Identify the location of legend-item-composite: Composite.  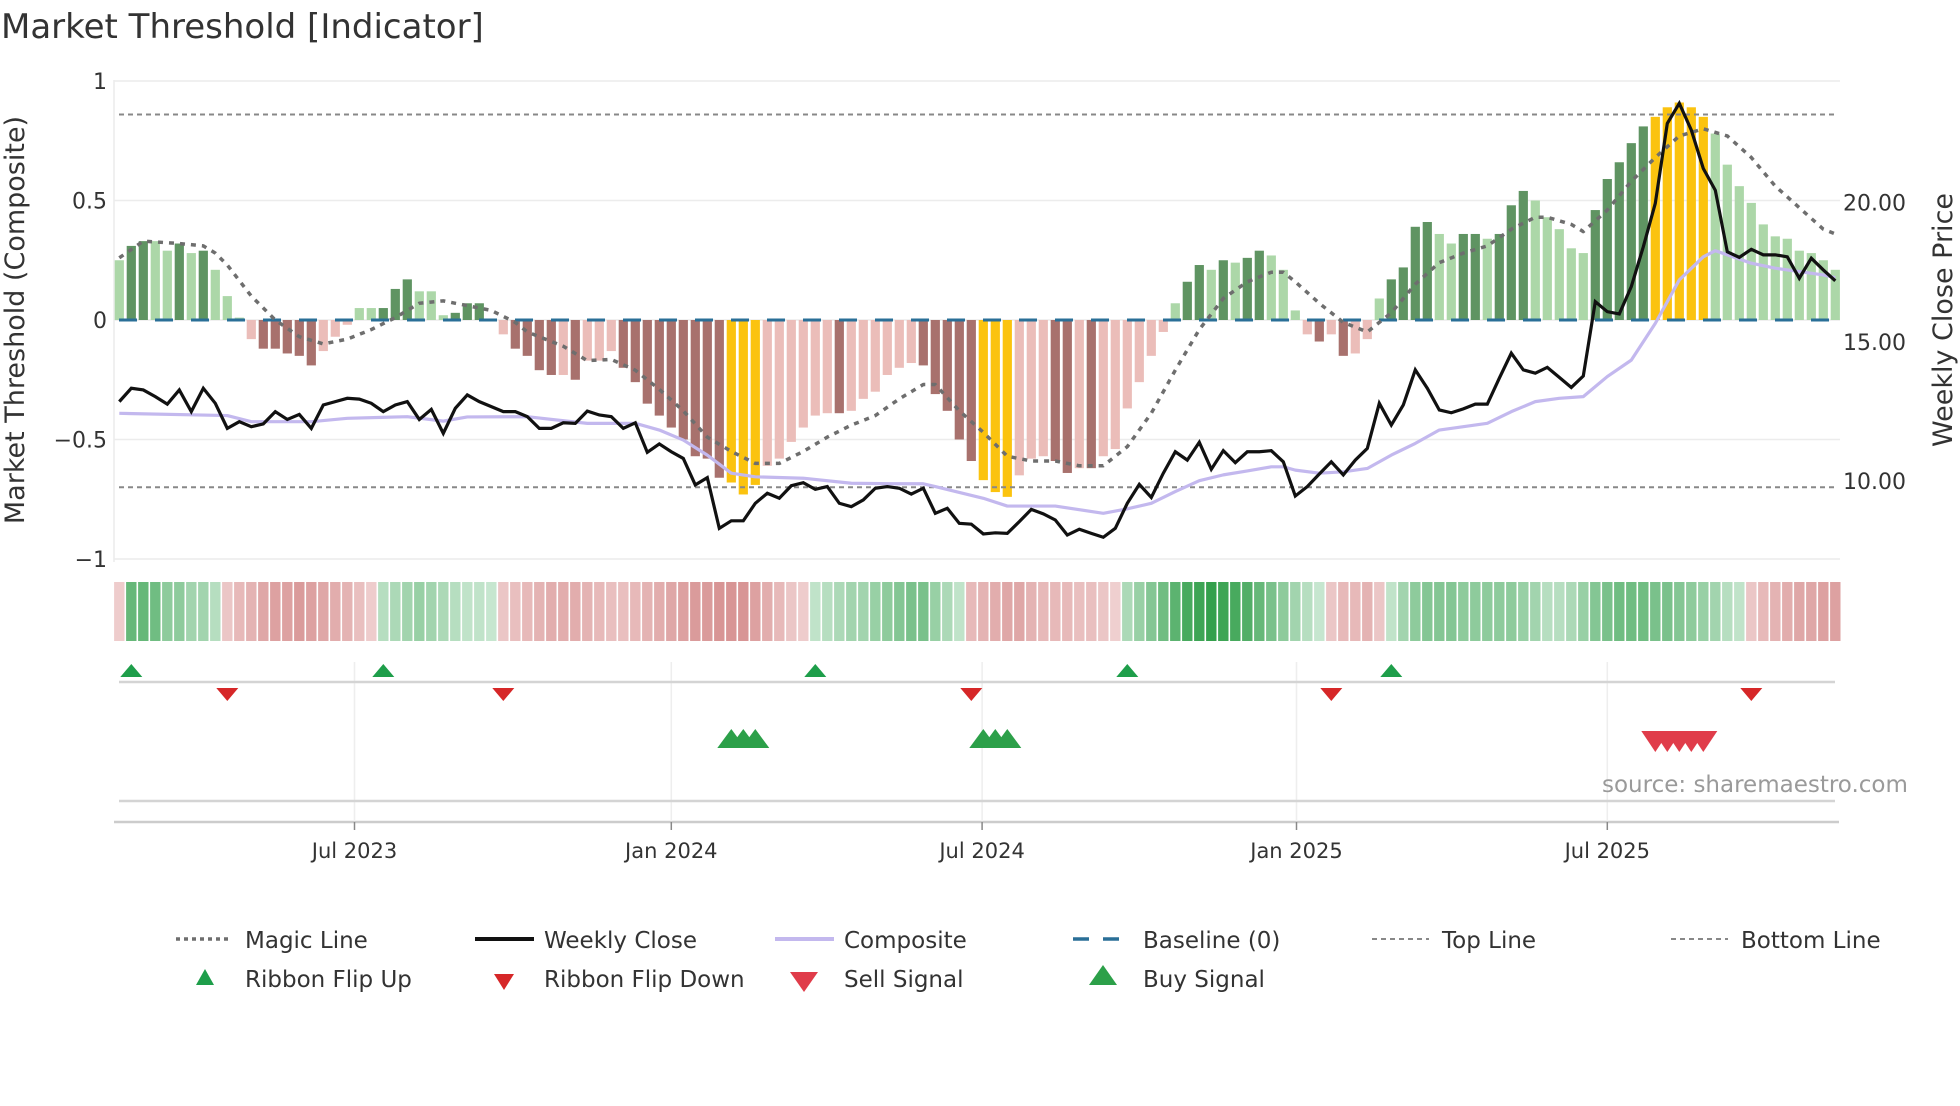
(871, 941).